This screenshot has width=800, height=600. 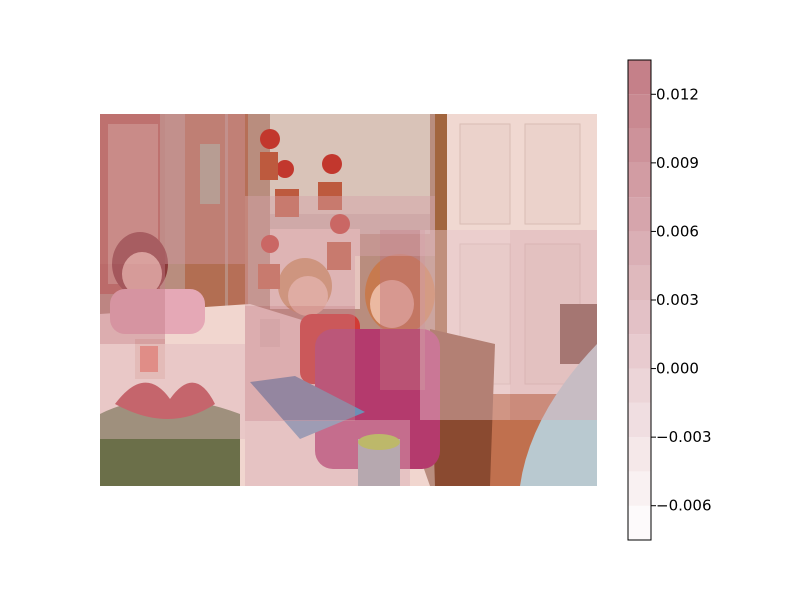 I want to click on colorbar: −0.006 −0.003 0.000 0.003 0.006 0.009 0.012, so click(x=669, y=300).